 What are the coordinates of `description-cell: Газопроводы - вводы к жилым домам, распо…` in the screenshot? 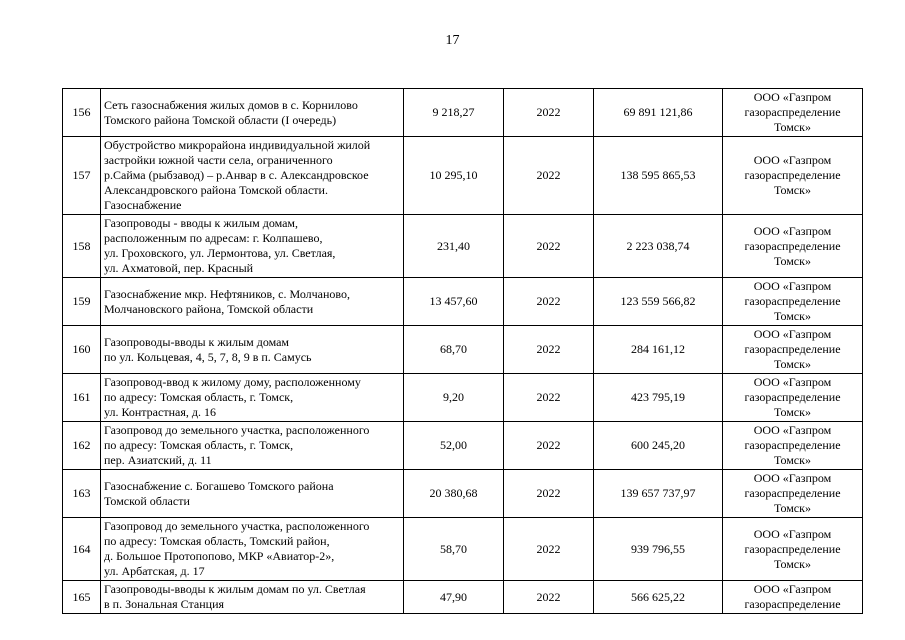 It's located at (252, 246).